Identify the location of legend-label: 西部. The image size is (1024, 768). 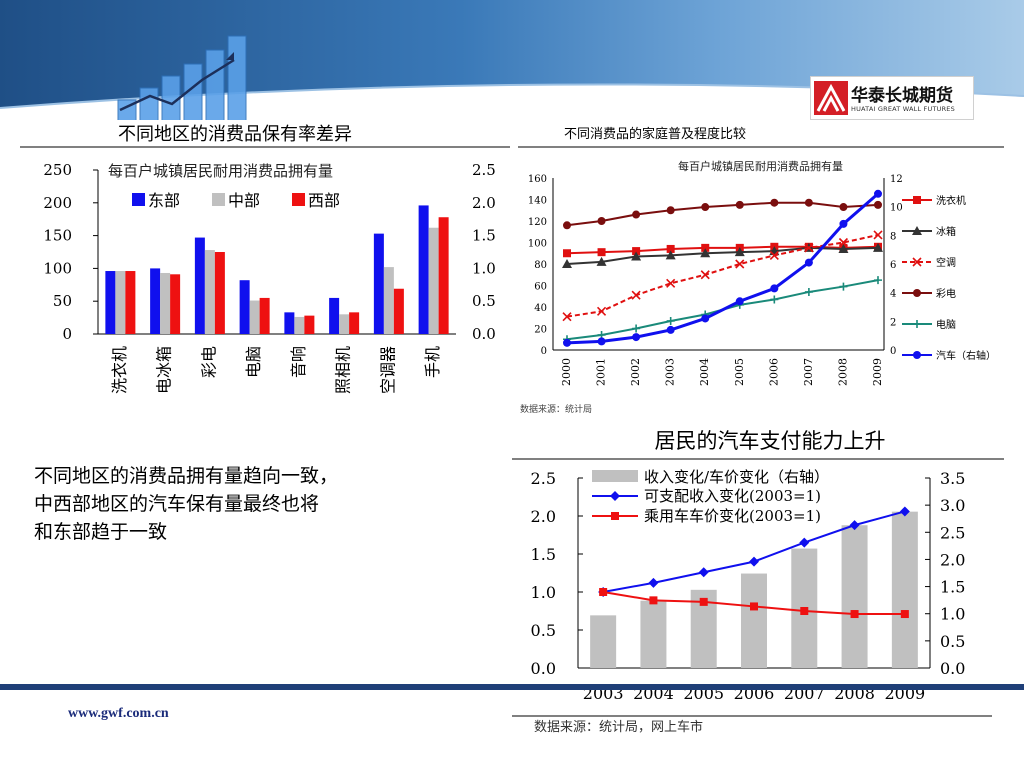
(324, 200).